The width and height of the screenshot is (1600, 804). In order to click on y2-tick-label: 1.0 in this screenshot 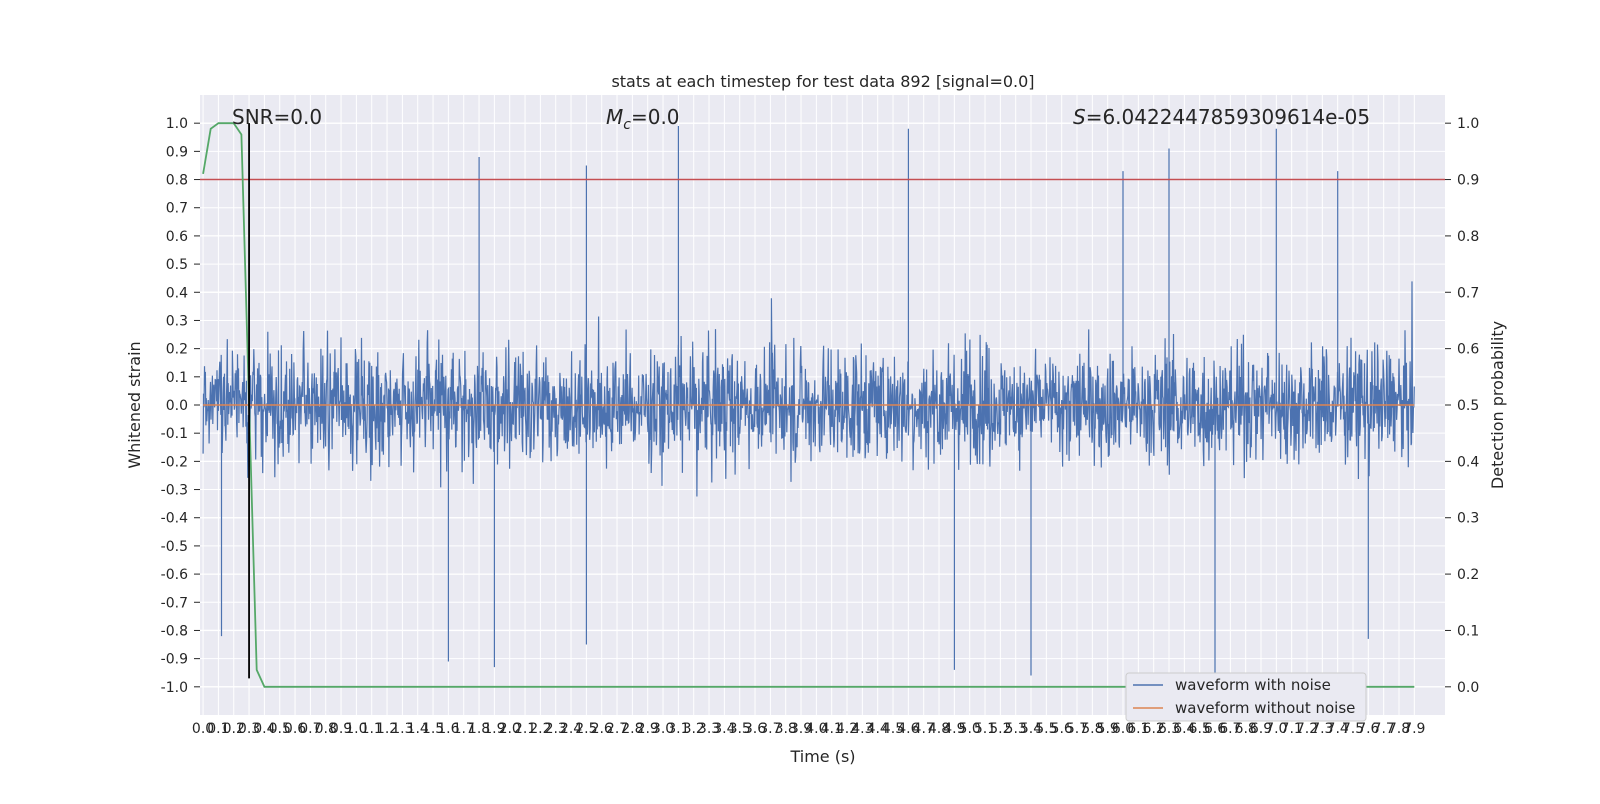, I will do `click(1468, 124)`.